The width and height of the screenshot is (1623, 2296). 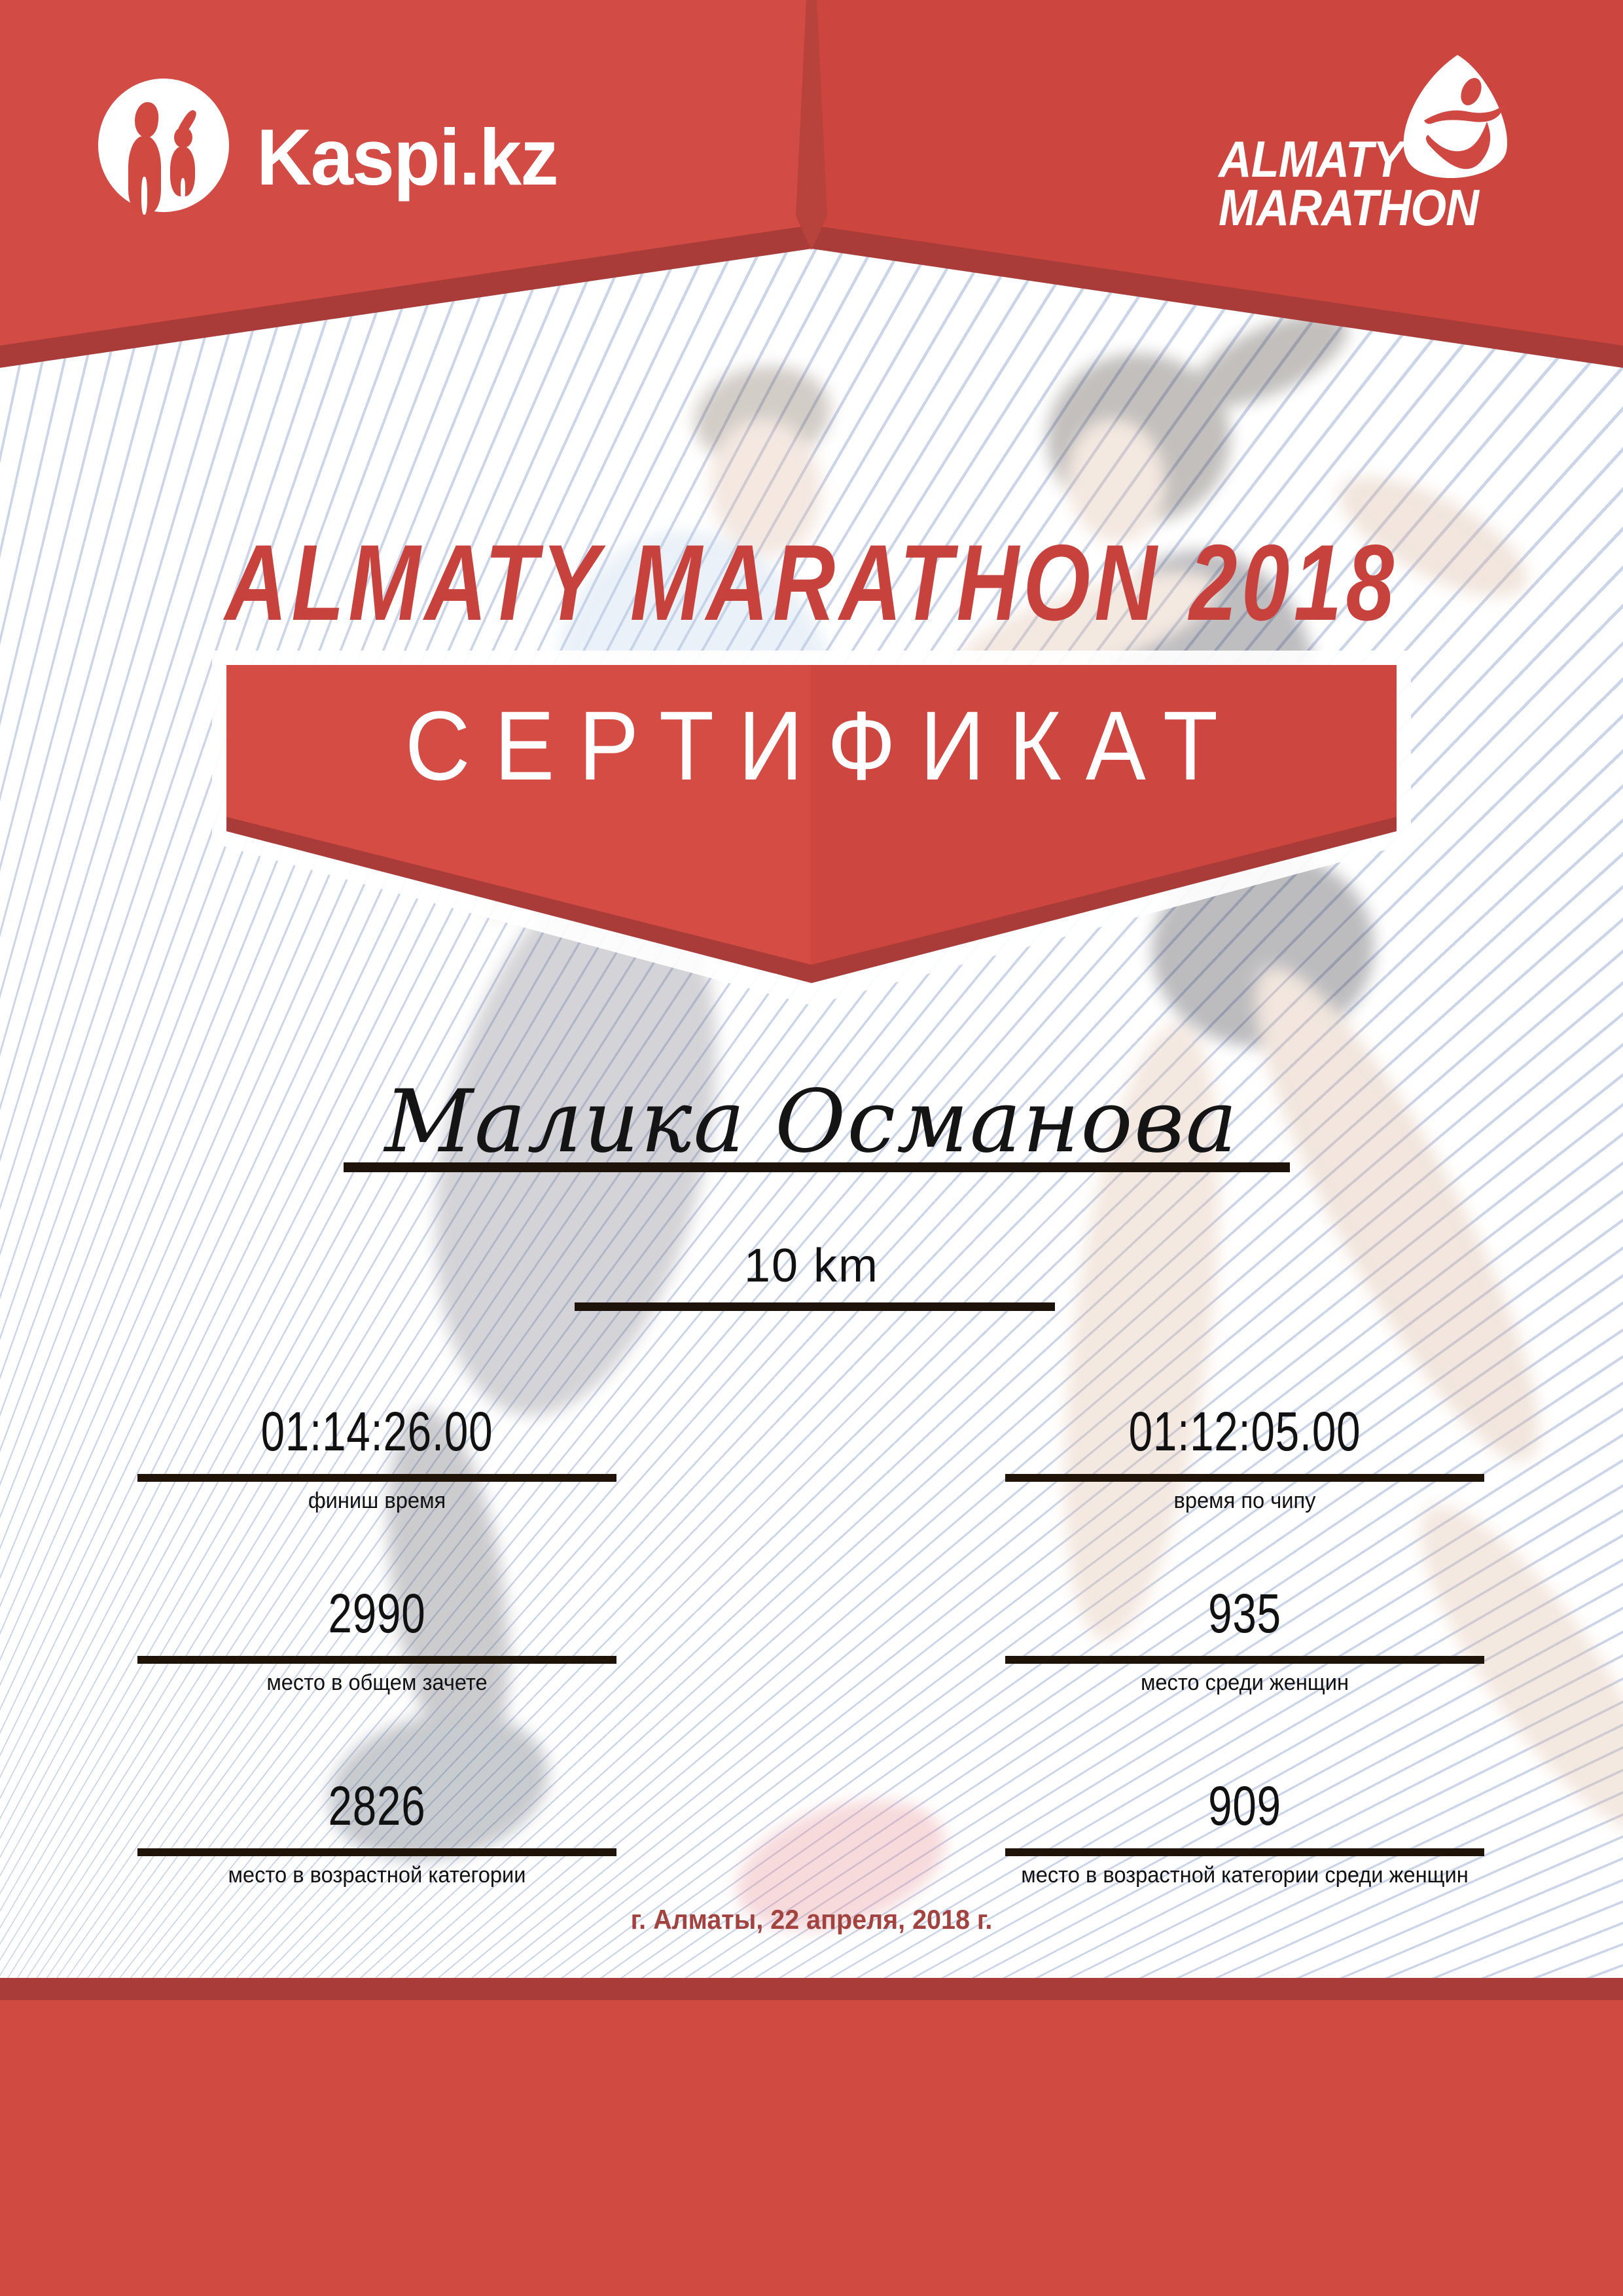 I want to click on page-title: ALMATY MARATHON 2018, so click(x=811, y=582).